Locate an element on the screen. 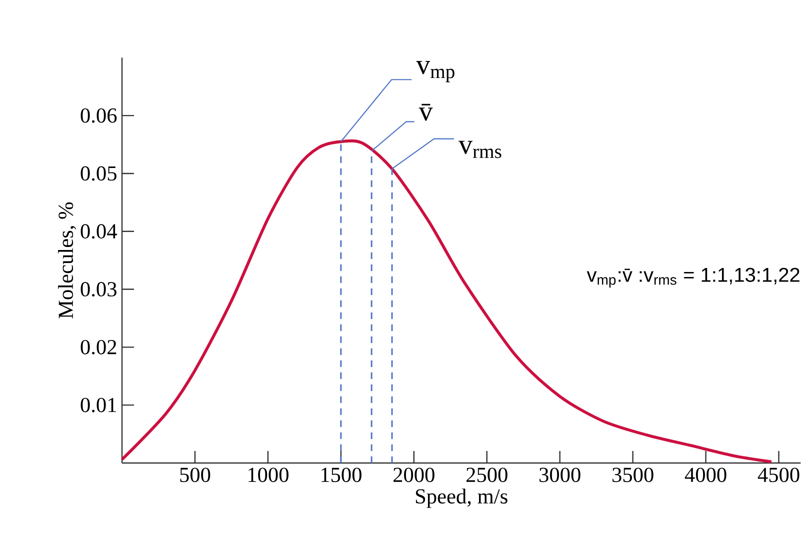 Image resolution: width=804 pixels, height=552 pixels. y-axis-title: Molecules, % is located at coordinates (67, 260).